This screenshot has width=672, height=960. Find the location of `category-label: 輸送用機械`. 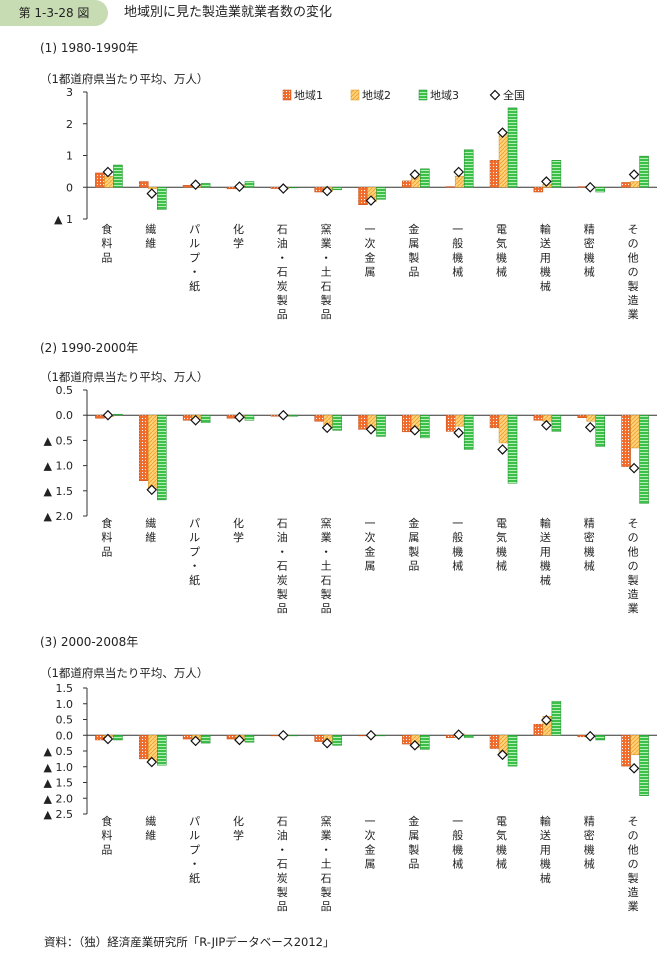

category-label: 輸送用機械 is located at coordinates (545, 257).